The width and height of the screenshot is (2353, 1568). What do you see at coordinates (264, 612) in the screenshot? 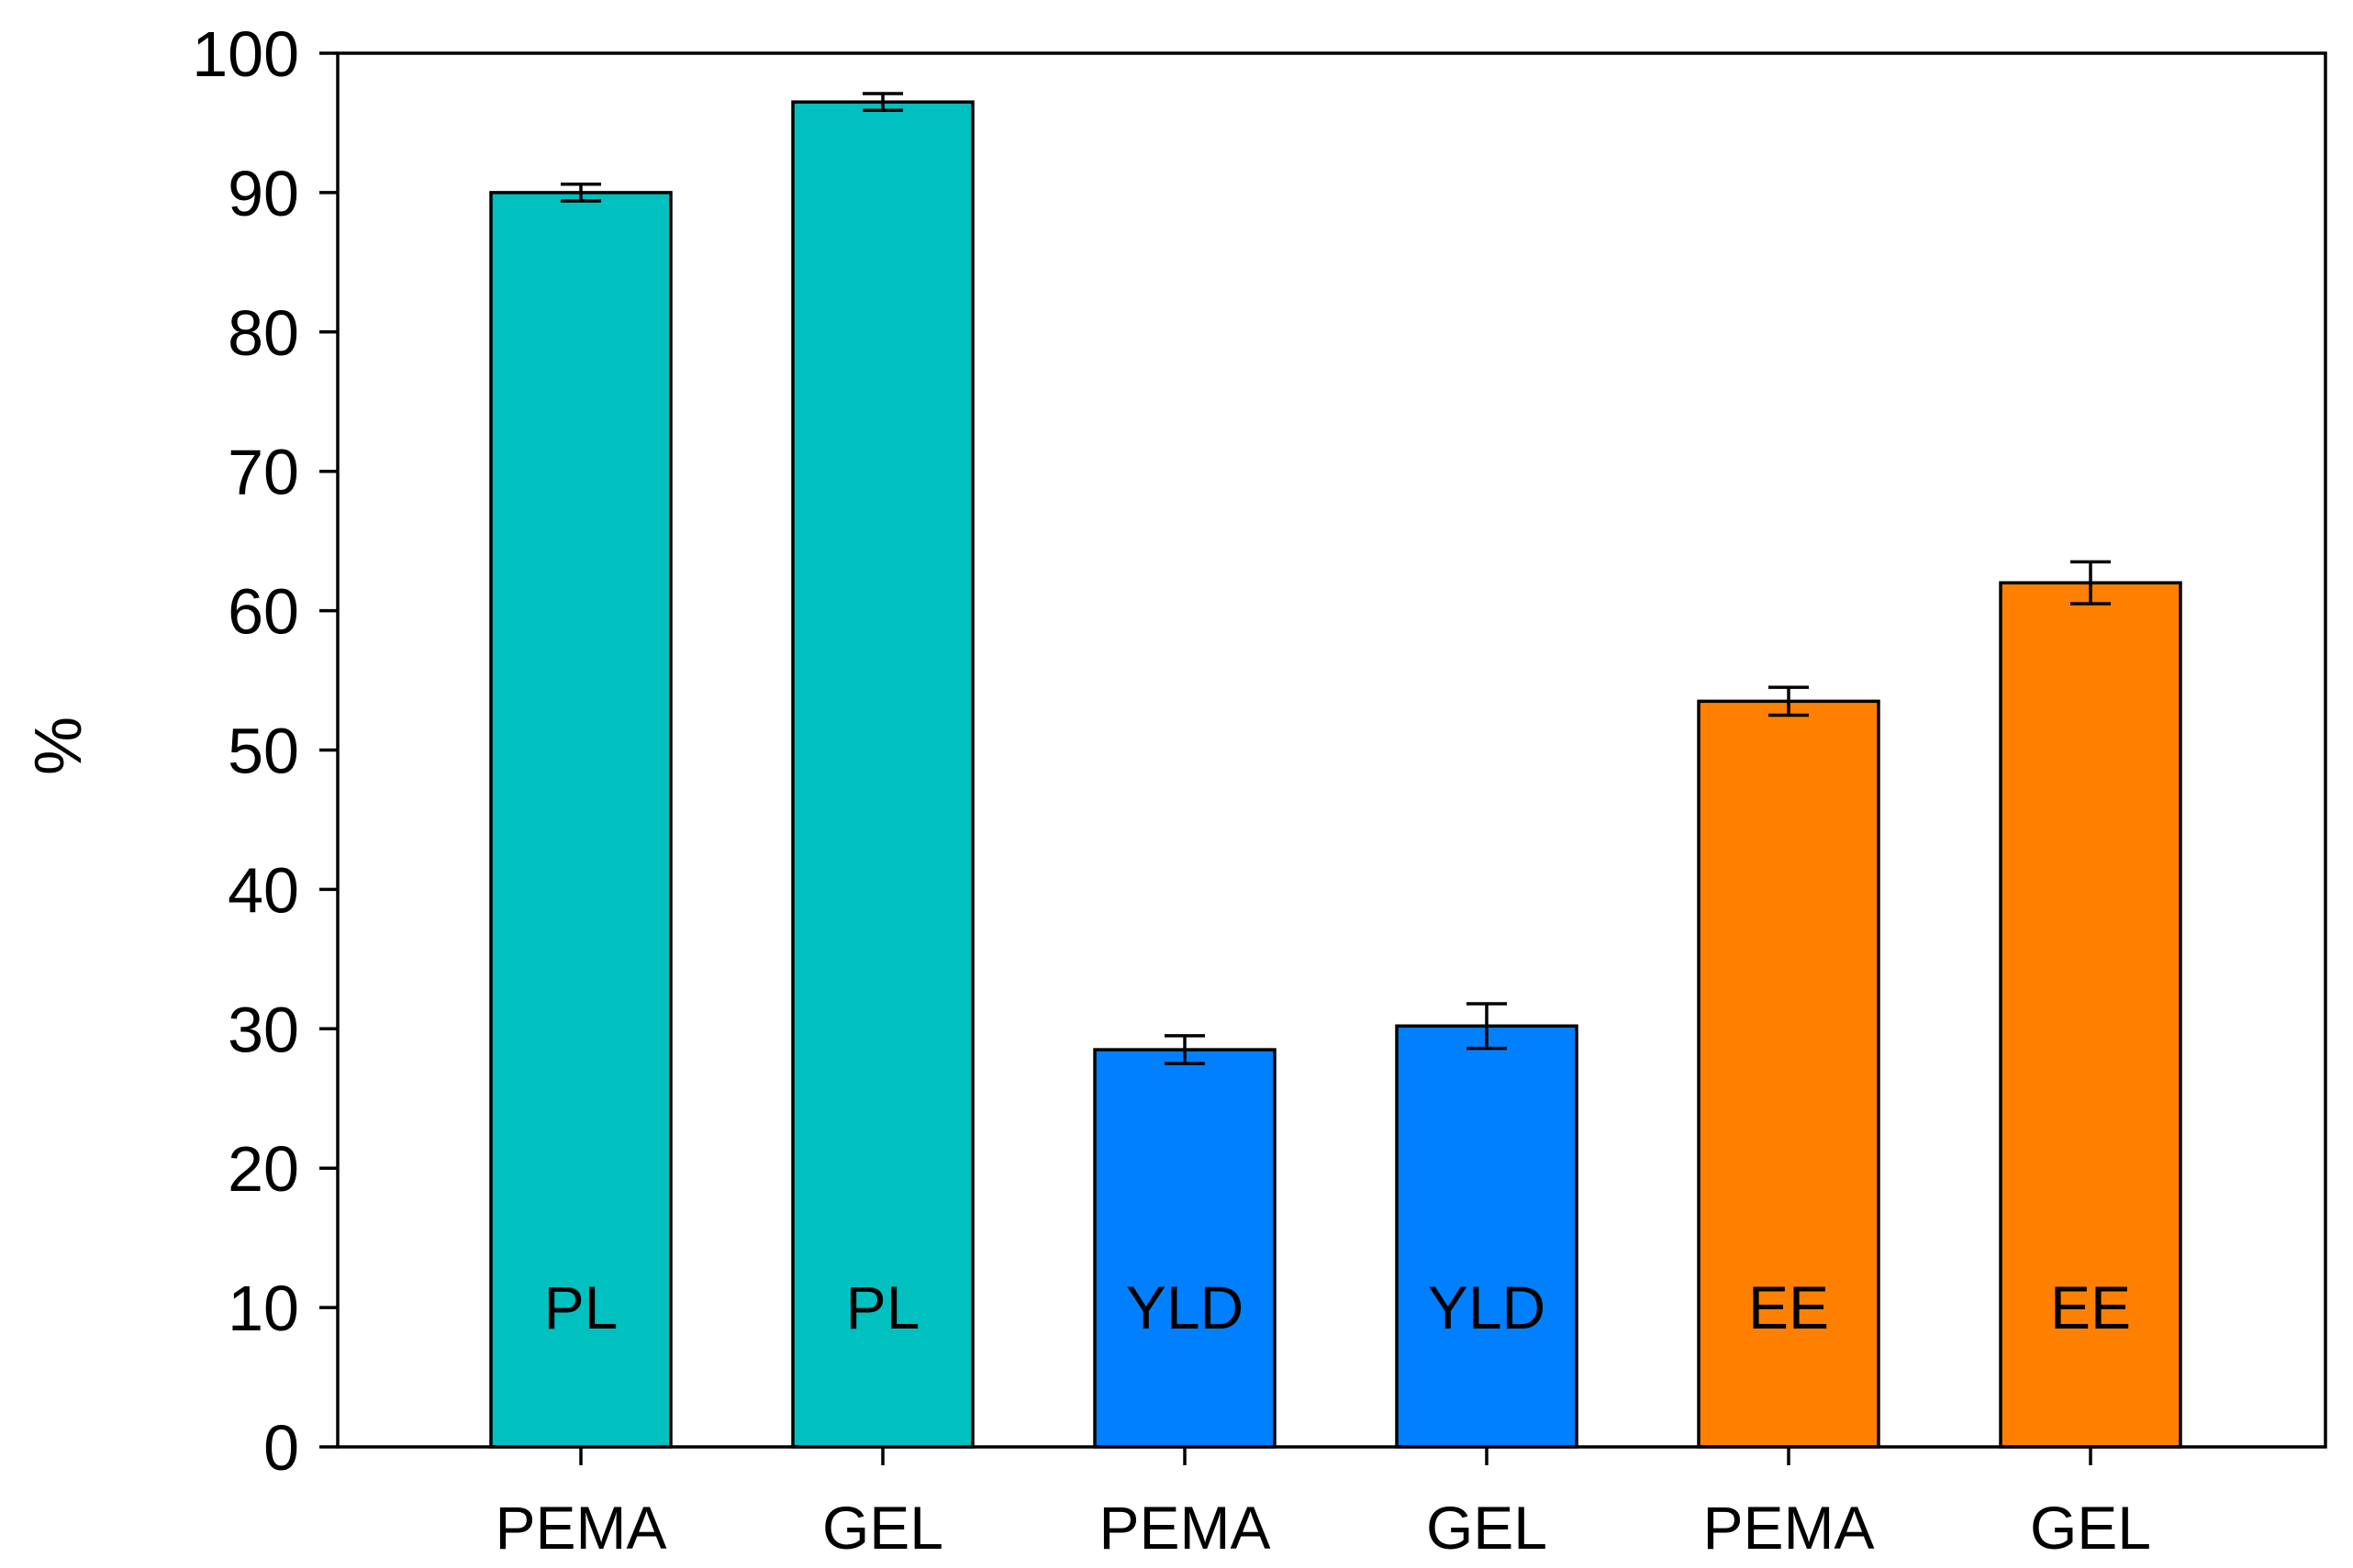
I see `y-tick-label: 60` at bounding box center [264, 612].